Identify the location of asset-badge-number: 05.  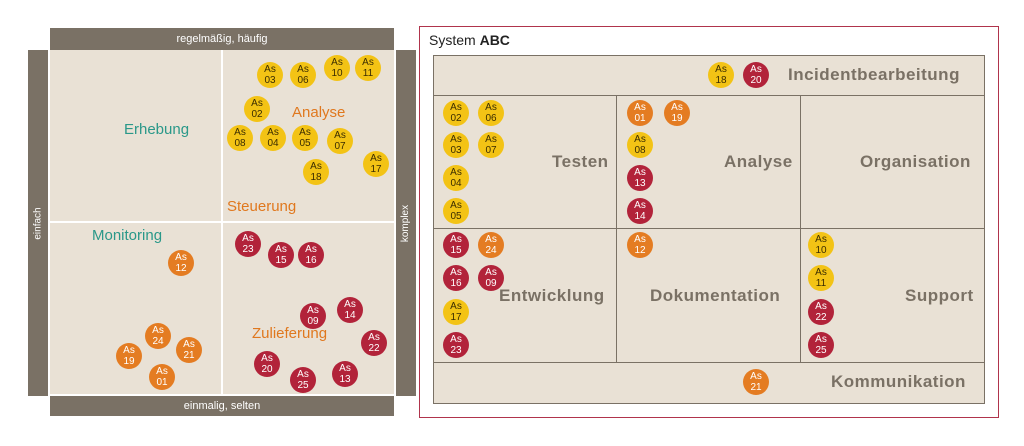
(456, 216).